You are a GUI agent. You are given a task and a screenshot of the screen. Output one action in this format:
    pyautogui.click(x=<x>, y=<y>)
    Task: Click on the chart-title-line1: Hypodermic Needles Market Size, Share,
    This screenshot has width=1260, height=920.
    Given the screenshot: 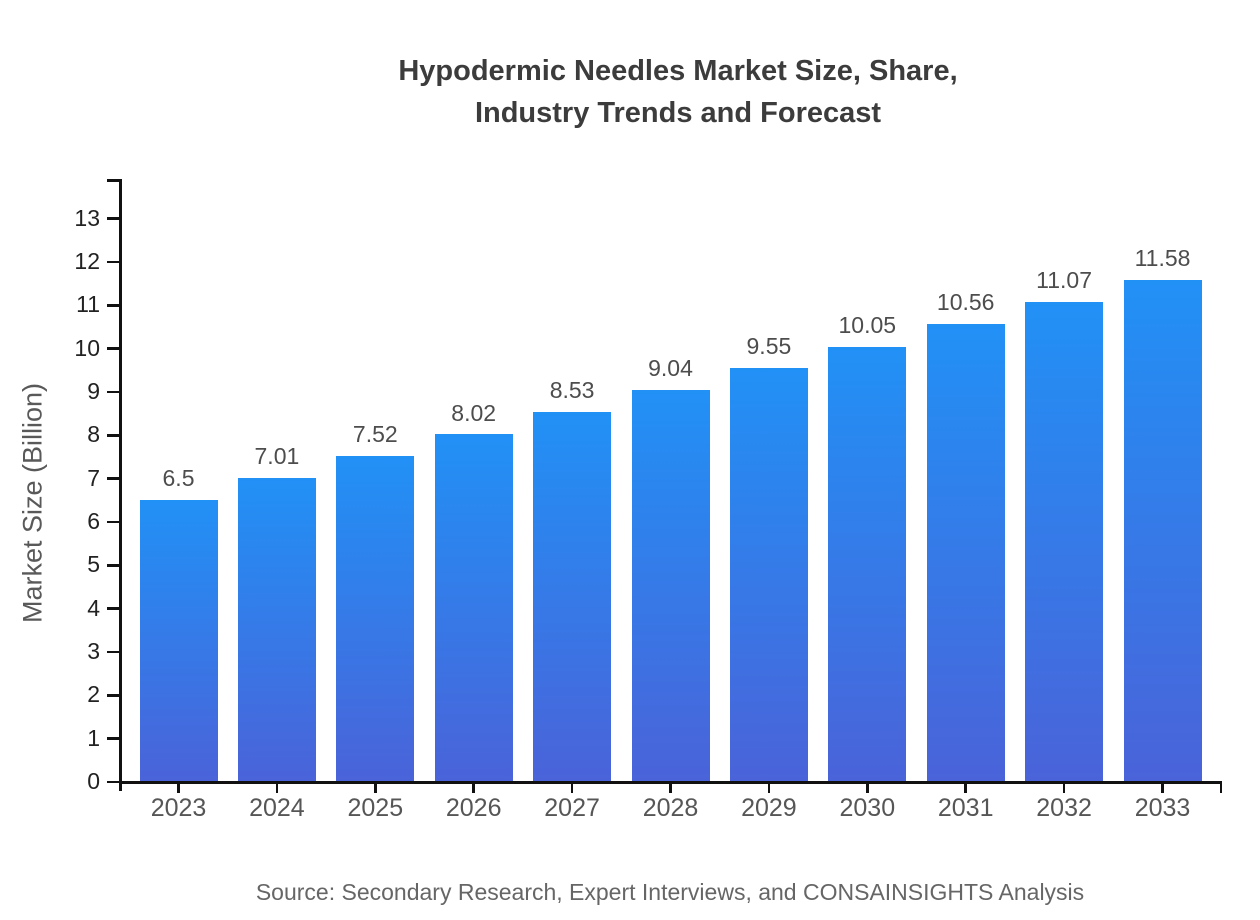 What is the action you would take?
    pyautogui.click(x=678, y=71)
    